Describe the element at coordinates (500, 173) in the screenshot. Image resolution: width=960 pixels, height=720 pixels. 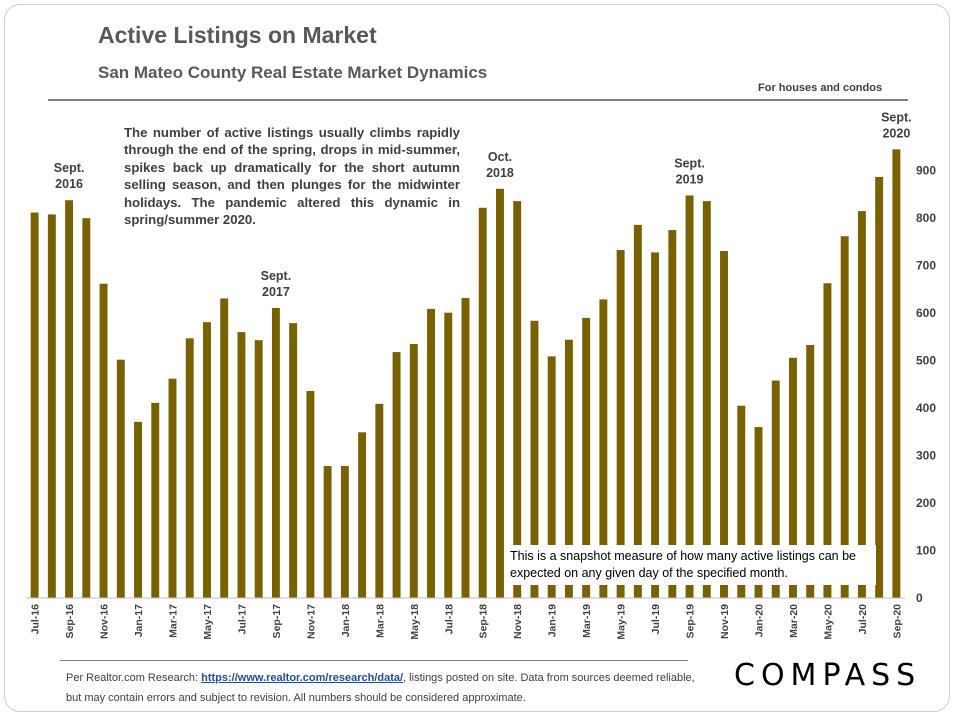
I see `peak-label: 2018` at that location.